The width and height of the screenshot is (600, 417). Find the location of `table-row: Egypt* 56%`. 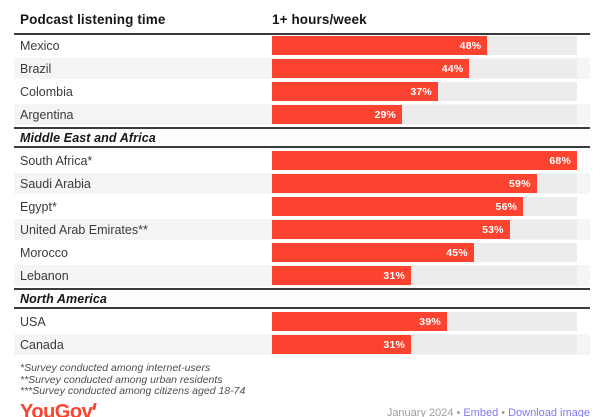

table-row: Egypt* 56% is located at coordinates (302, 206).